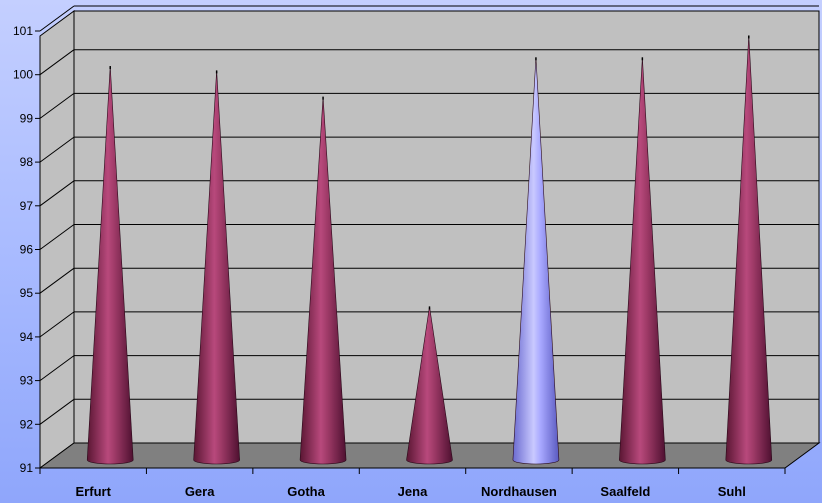 The height and width of the screenshot is (503, 822). I want to click on x-category-label: Suhl, so click(732, 491).